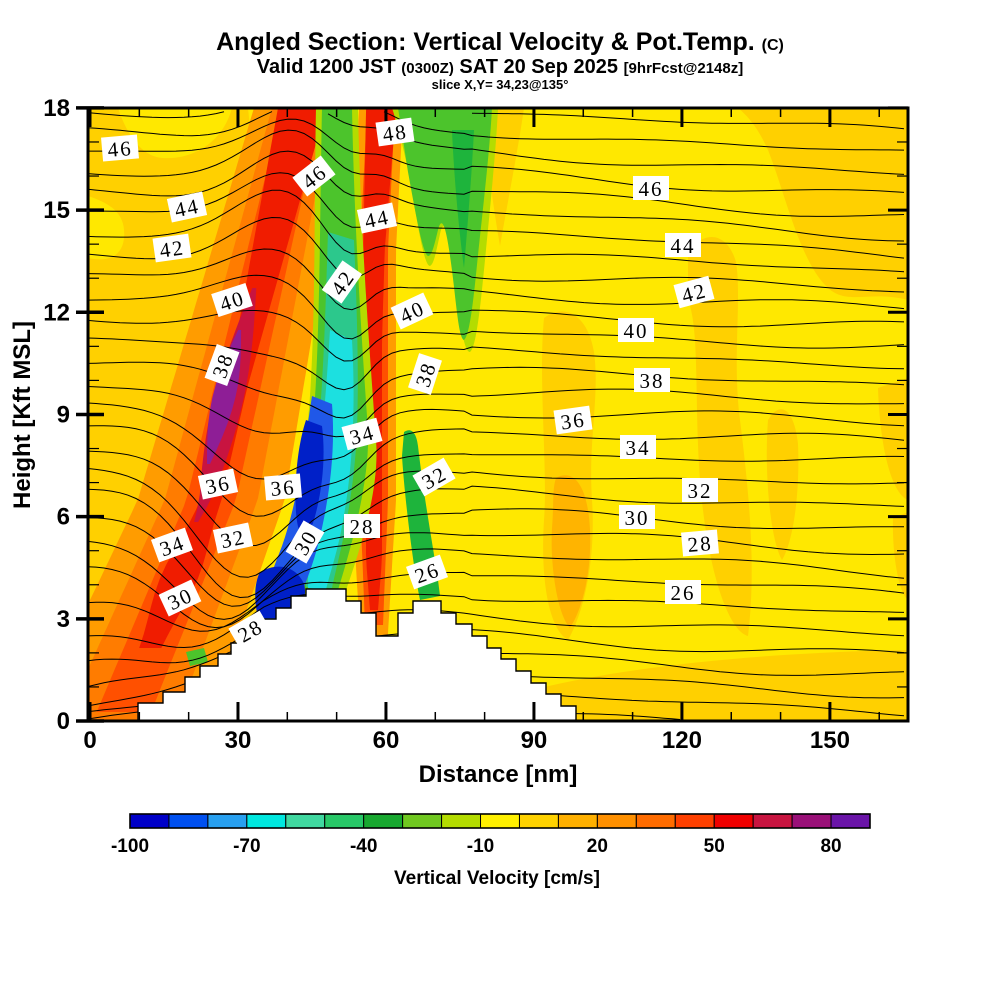 The height and width of the screenshot is (1000, 1000). I want to click on colorbar-tick-label: -40, so click(363, 846).